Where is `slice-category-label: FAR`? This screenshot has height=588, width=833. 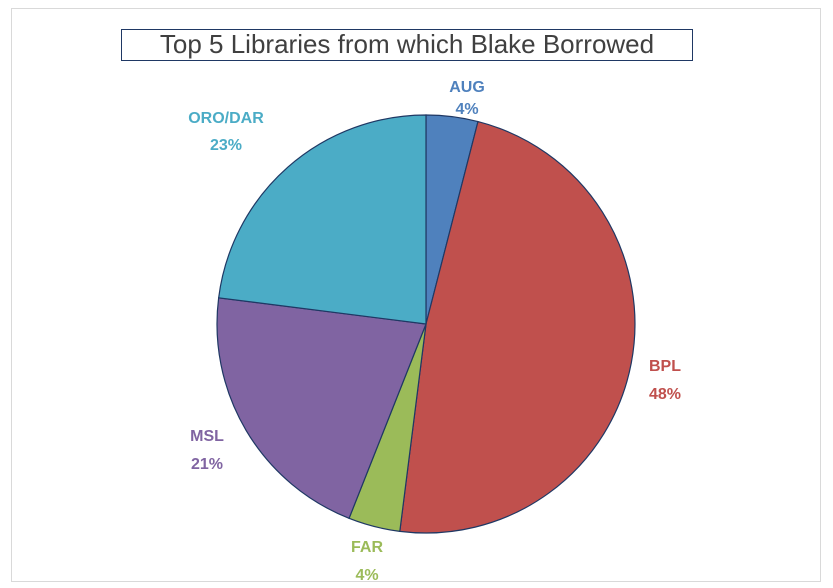 slice-category-label: FAR is located at coordinates (367, 547).